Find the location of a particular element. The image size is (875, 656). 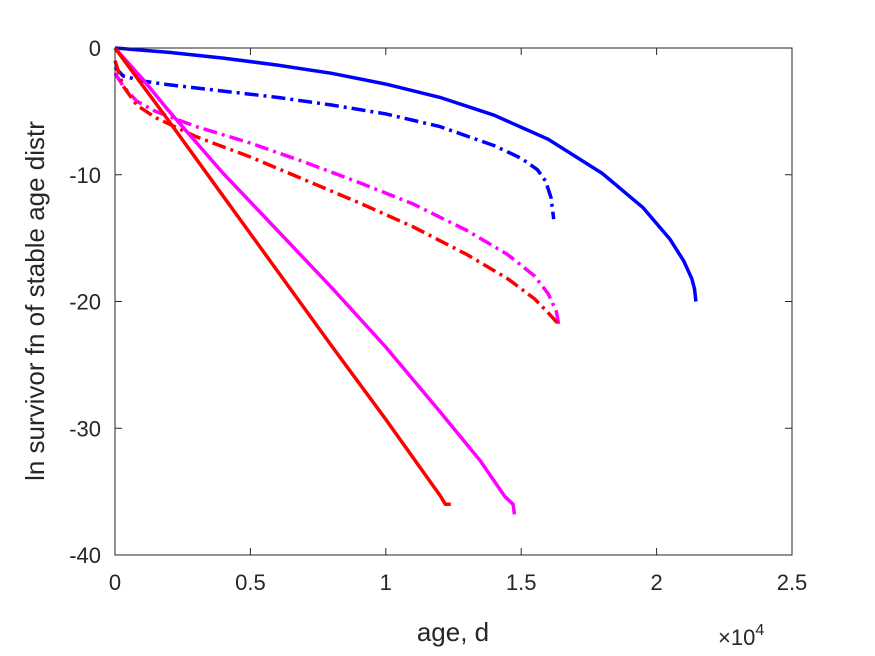

y-tick-label: 0 is located at coordinates (95, 48).